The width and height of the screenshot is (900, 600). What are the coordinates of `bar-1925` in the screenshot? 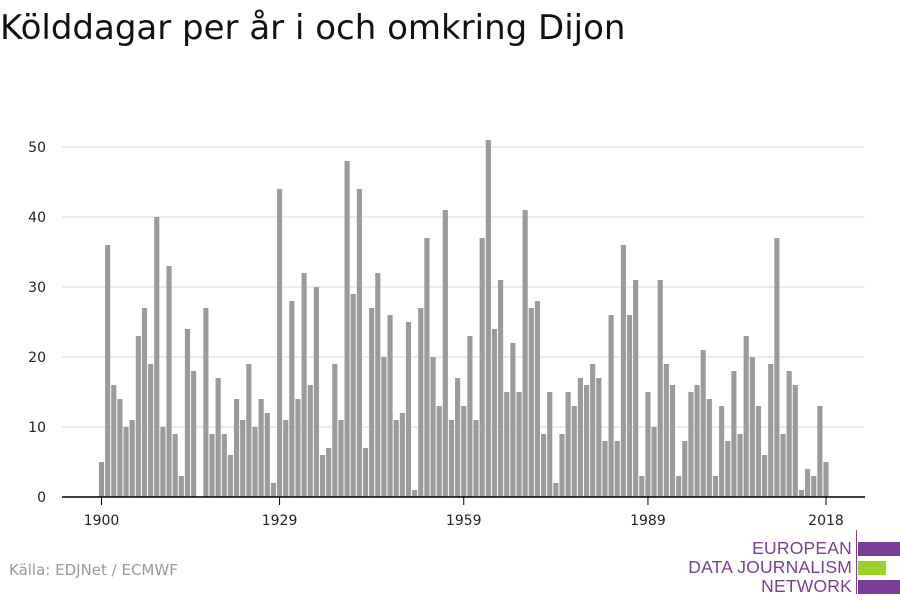 It's located at (255, 462).